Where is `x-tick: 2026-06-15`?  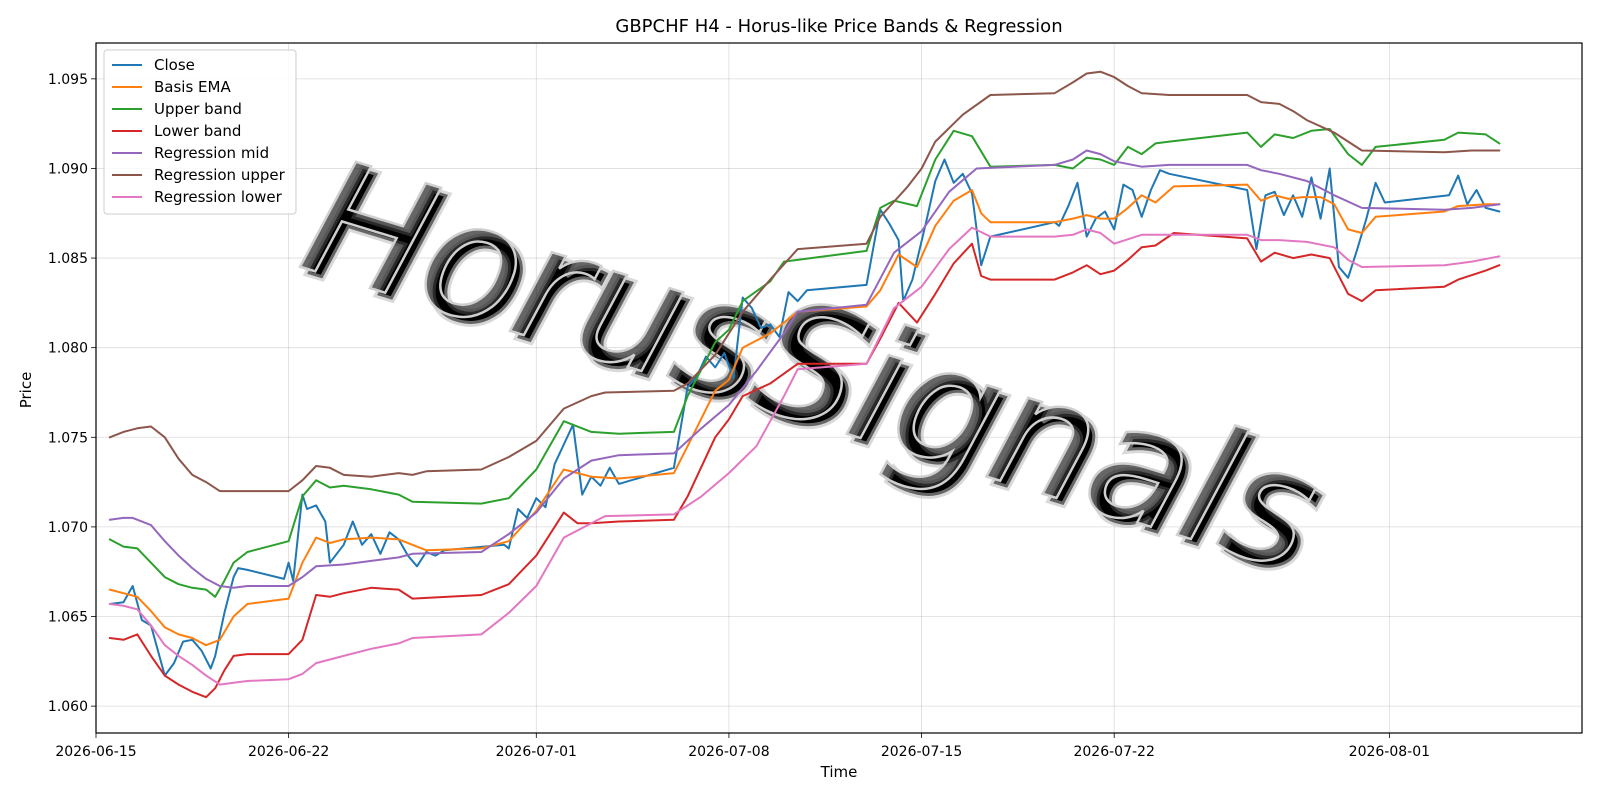 x-tick: 2026-06-15 is located at coordinates (96, 746).